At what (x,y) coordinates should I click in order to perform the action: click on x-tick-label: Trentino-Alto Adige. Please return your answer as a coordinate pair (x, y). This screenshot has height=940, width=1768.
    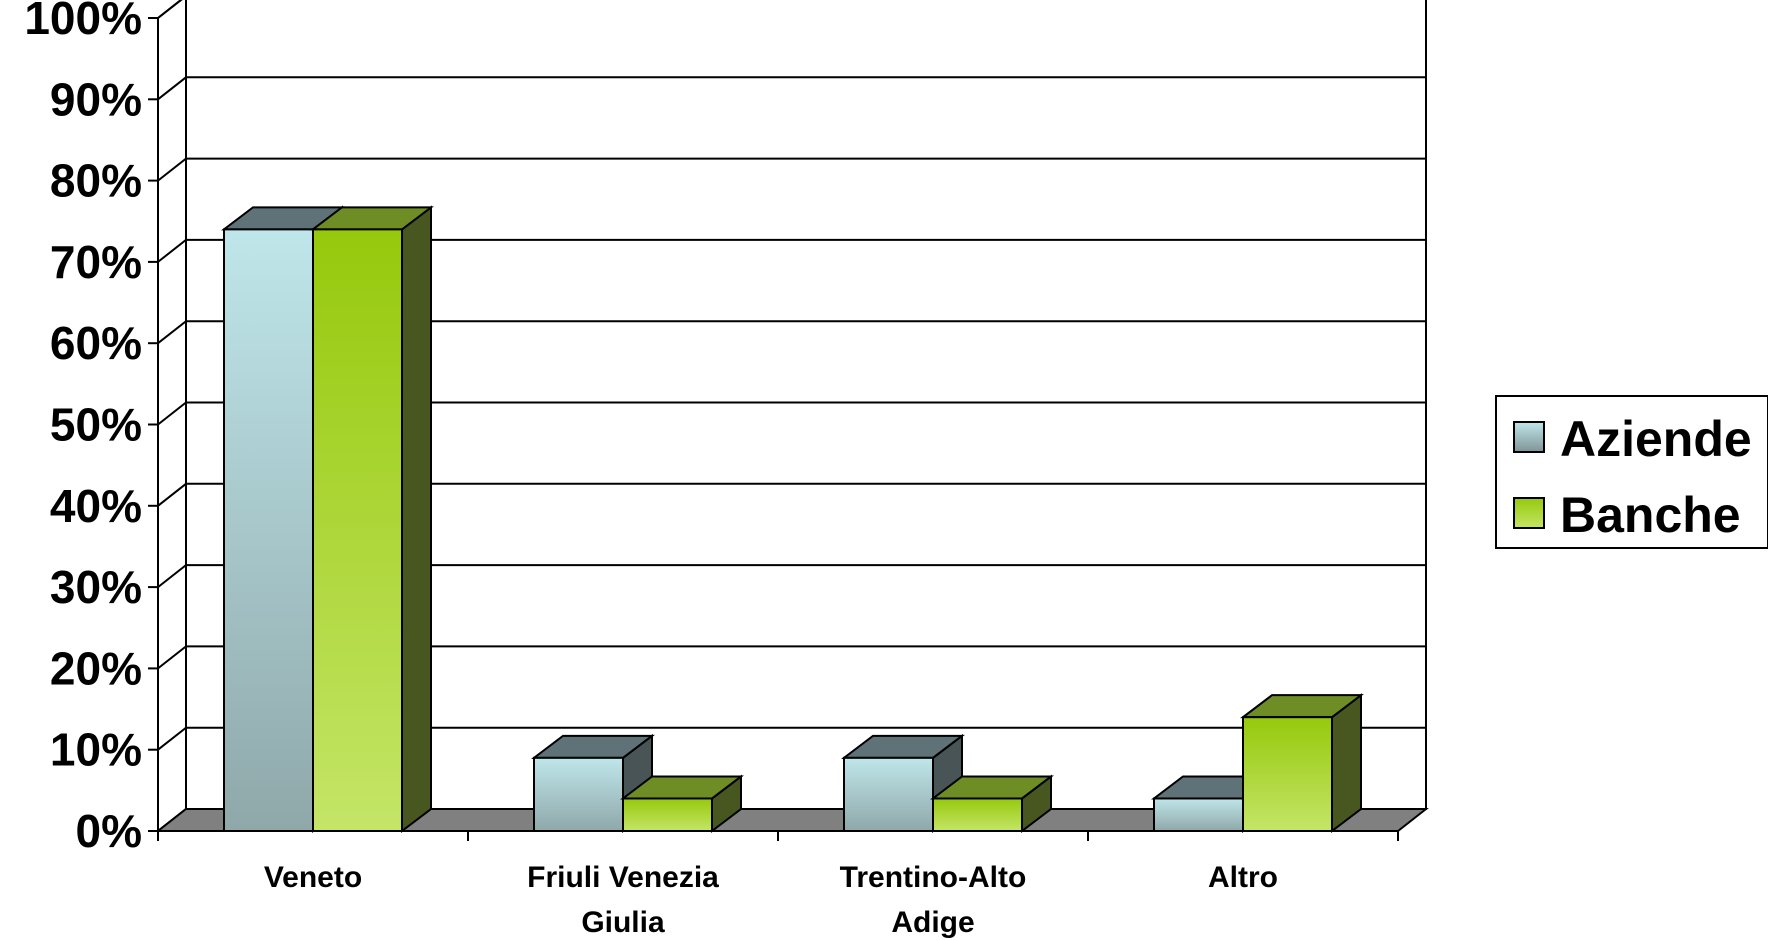
    Looking at the image, I should click on (933, 900).